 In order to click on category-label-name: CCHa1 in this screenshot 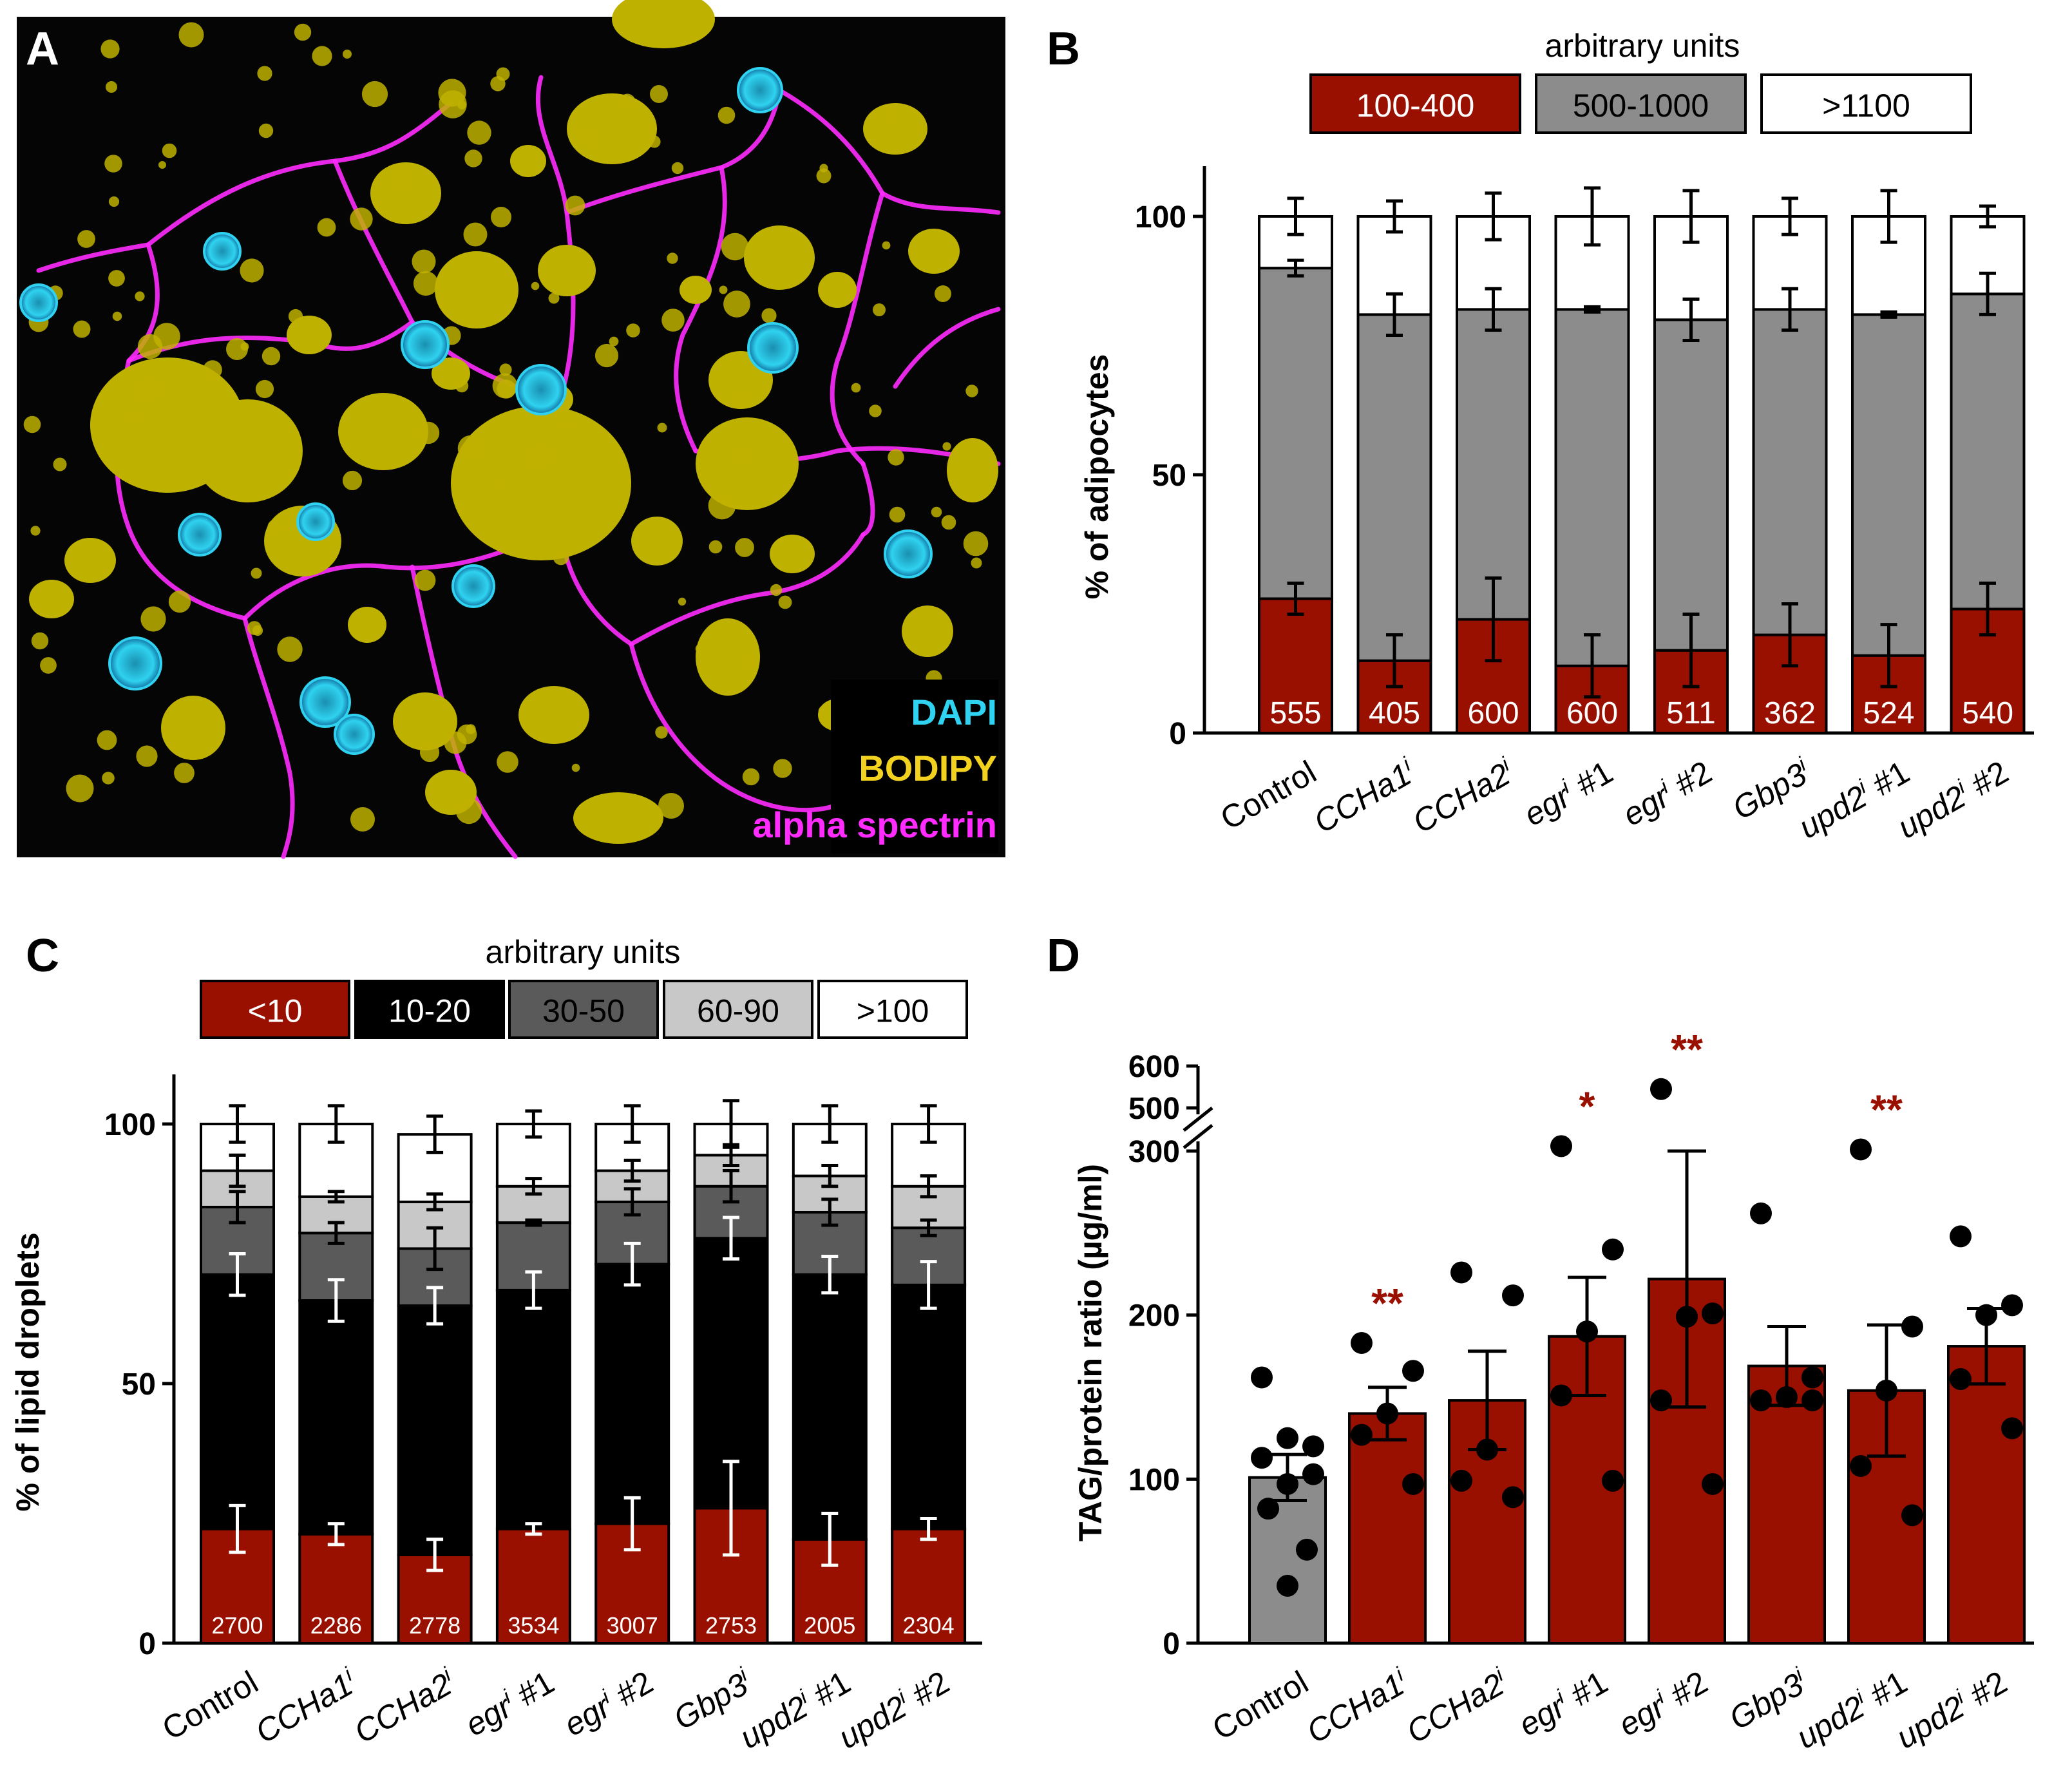, I will do `click(1355, 1708)`.